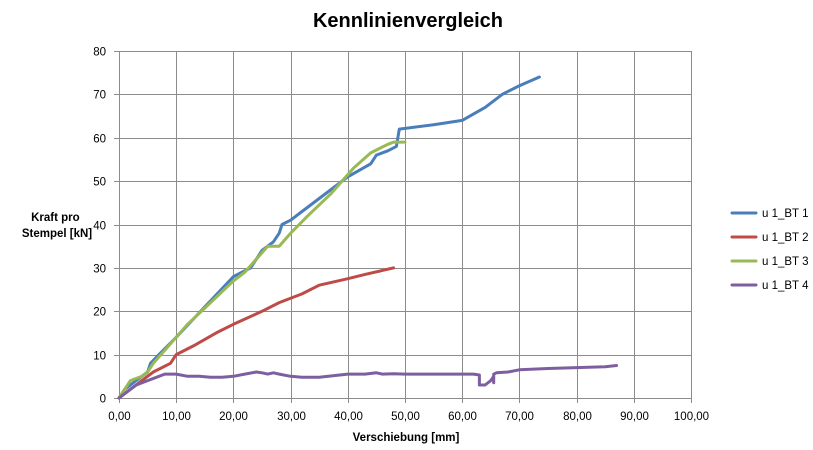 This screenshot has width=813, height=450. I want to click on y-tick-labels: 0 10 20 30 40 50 60 70 80, so click(99, 226).